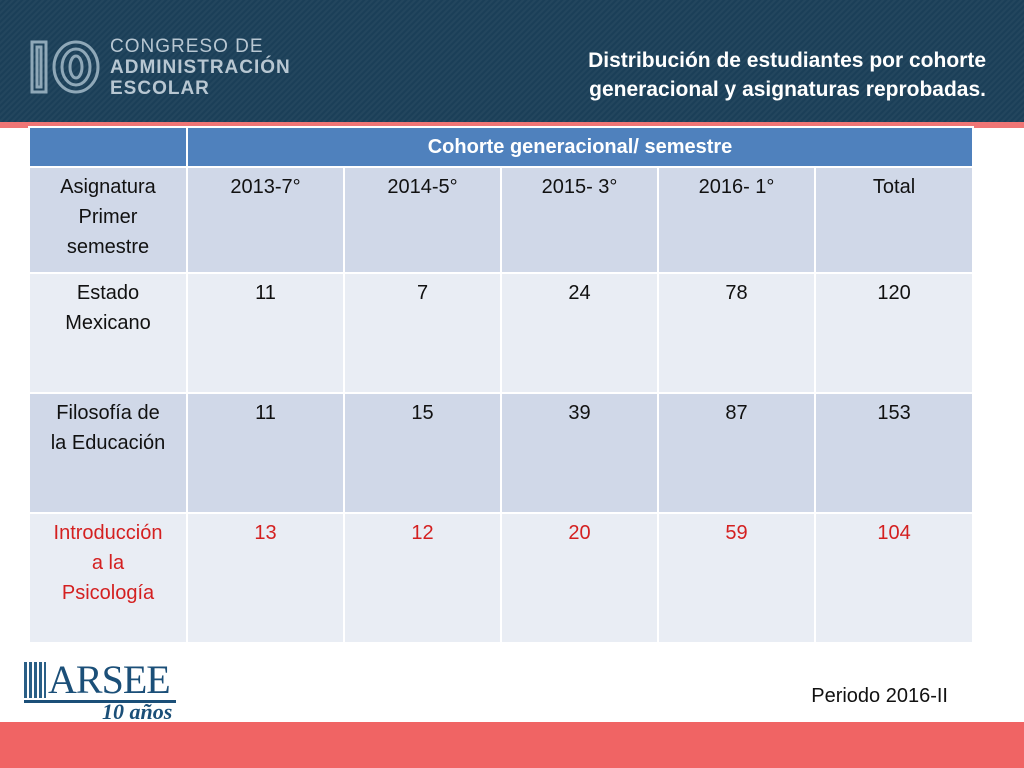 This screenshot has width=1024, height=768. I want to click on column-header: 2016- 1°, so click(736, 220).